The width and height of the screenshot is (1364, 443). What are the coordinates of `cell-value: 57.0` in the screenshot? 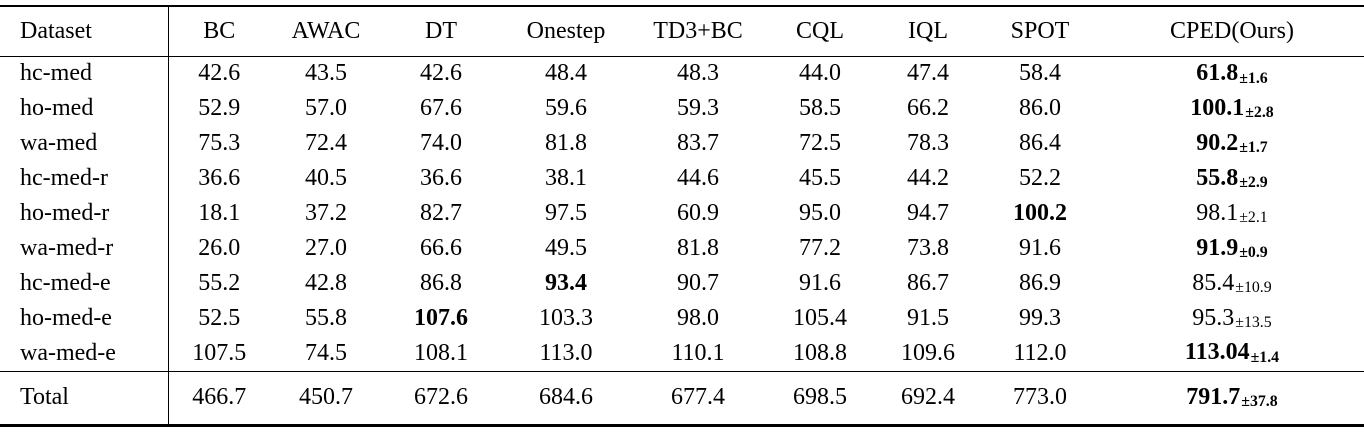 It's located at (326, 108).